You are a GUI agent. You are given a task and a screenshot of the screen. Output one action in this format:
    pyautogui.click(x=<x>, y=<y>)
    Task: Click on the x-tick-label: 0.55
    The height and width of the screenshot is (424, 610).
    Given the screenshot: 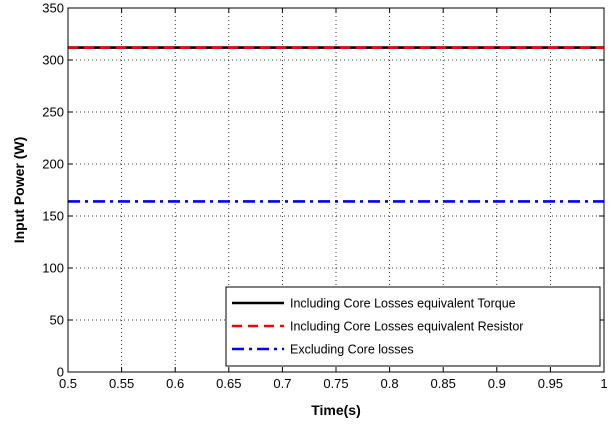 What is the action you would take?
    pyautogui.click(x=121, y=383)
    